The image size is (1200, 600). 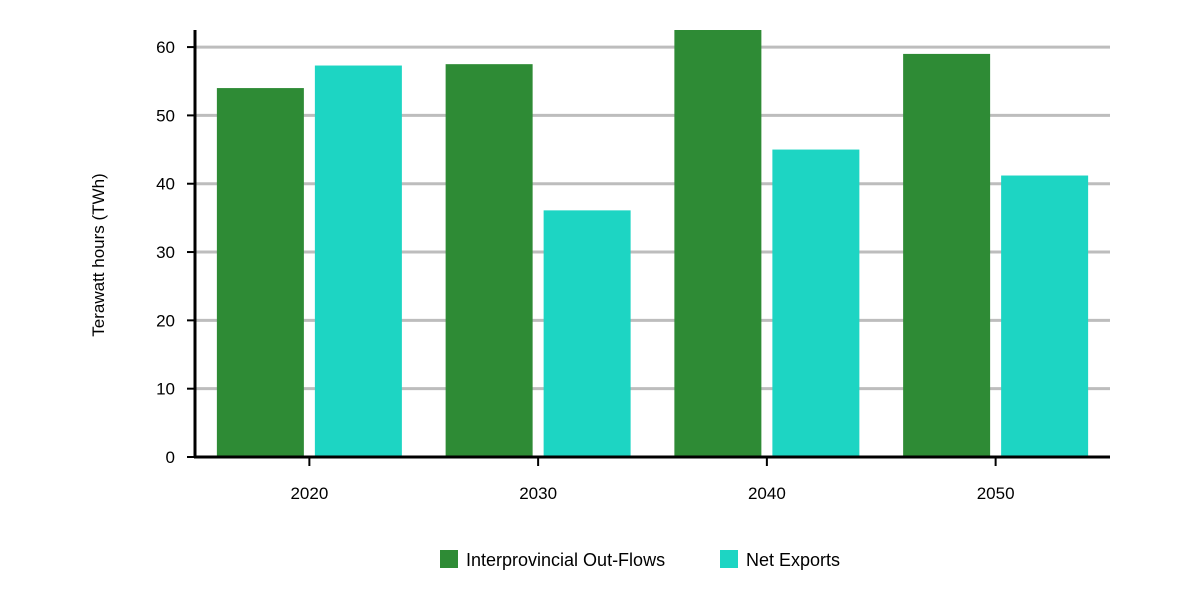 I want to click on x-tick-label: 2020, so click(x=309, y=493).